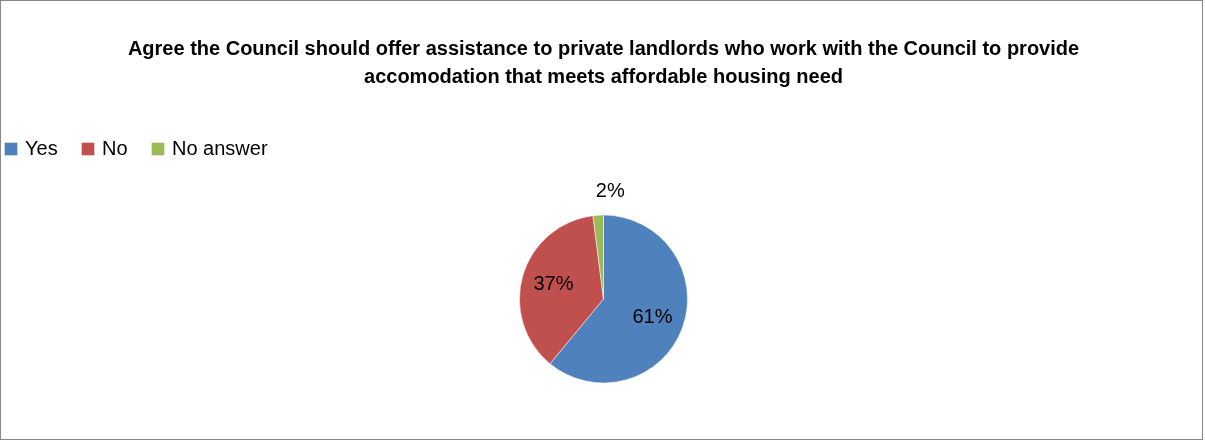 The height and width of the screenshot is (442, 1205). What do you see at coordinates (41, 148) in the screenshot?
I see `legend-label: Yes` at bounding box center [41, 148].